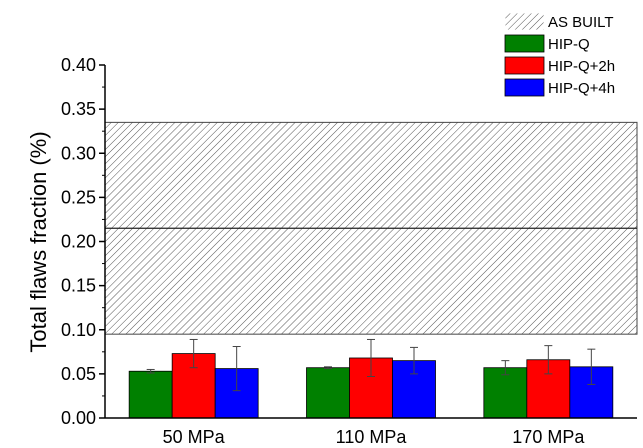 The image size is (643, 448). What do you see at coordinates (78, 153) in the screenshot?
I see `y-tick-label: 0.30` at bounding box center [78, 153].